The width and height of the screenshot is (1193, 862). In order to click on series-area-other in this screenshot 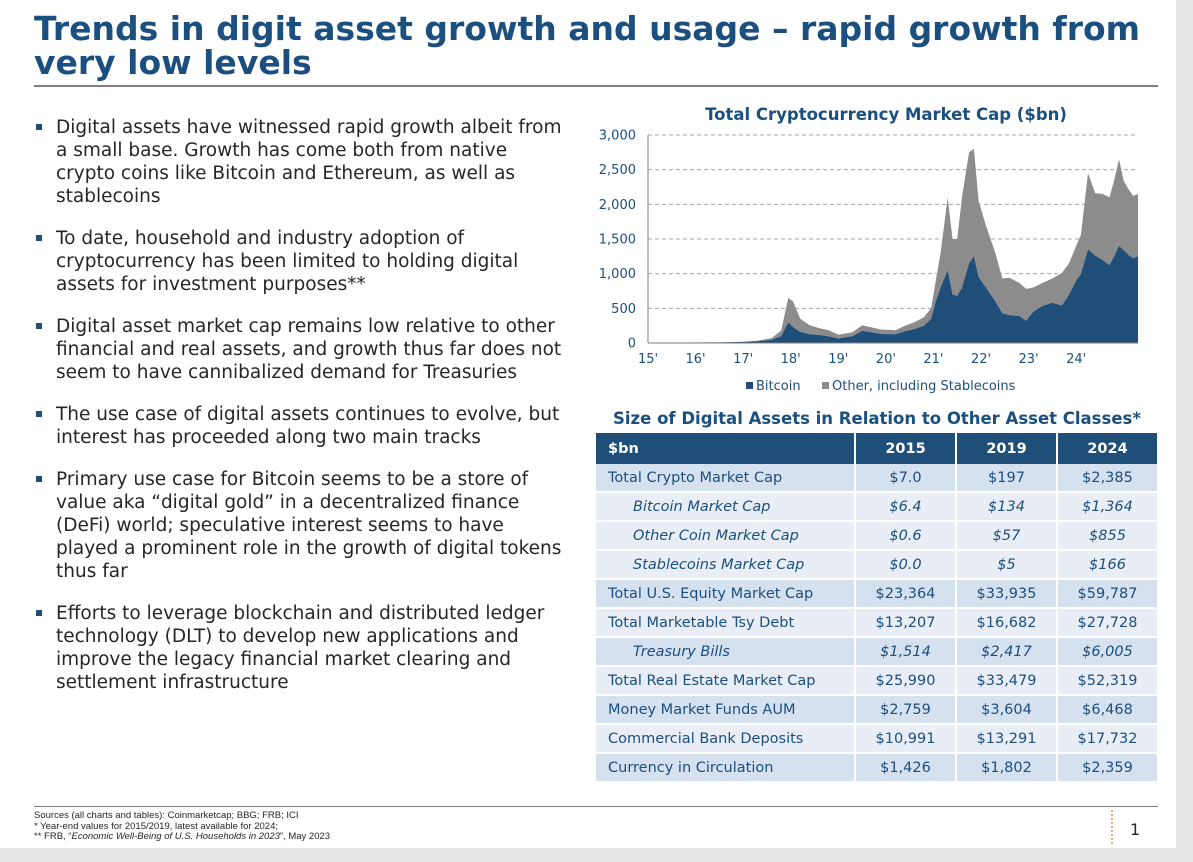, I will do `click(893, 245)`.